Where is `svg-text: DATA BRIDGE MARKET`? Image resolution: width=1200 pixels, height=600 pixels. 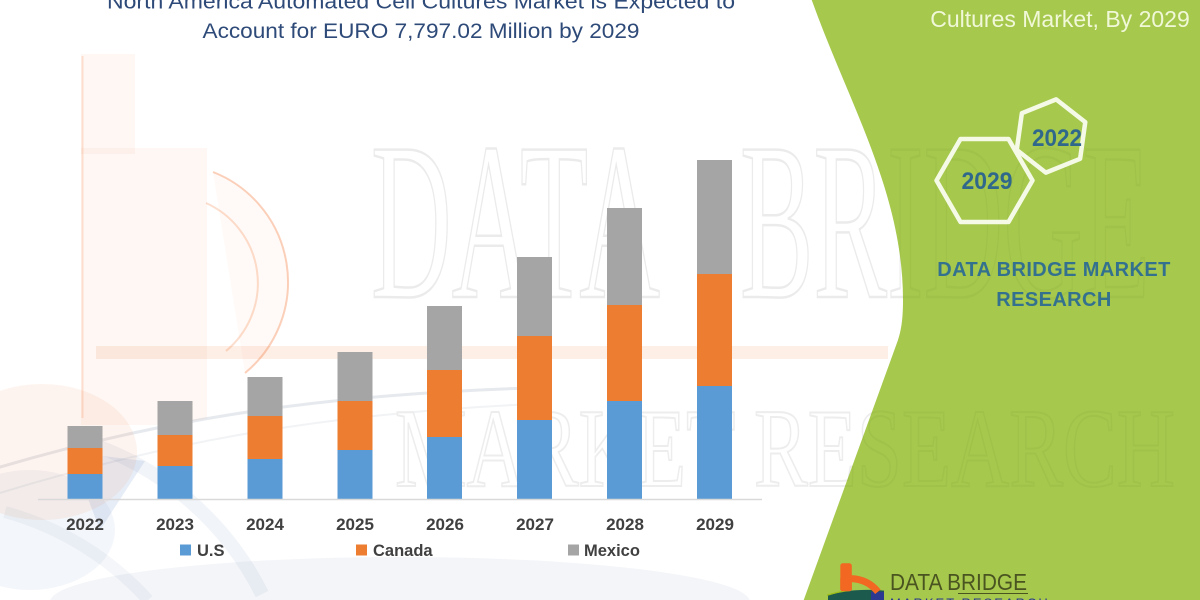
svg-text: DATA BRIDGE MARKET is located at coordinates (1053, 270).